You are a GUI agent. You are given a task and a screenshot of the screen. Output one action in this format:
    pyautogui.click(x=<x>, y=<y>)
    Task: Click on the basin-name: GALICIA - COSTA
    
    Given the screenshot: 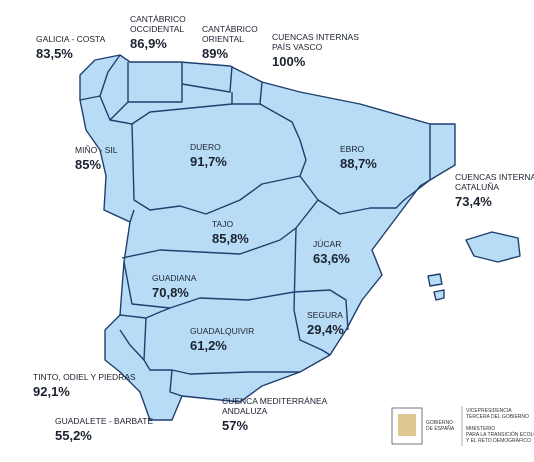 What is the action you would take?
    pyautogui.click(x=71, y=39)
    